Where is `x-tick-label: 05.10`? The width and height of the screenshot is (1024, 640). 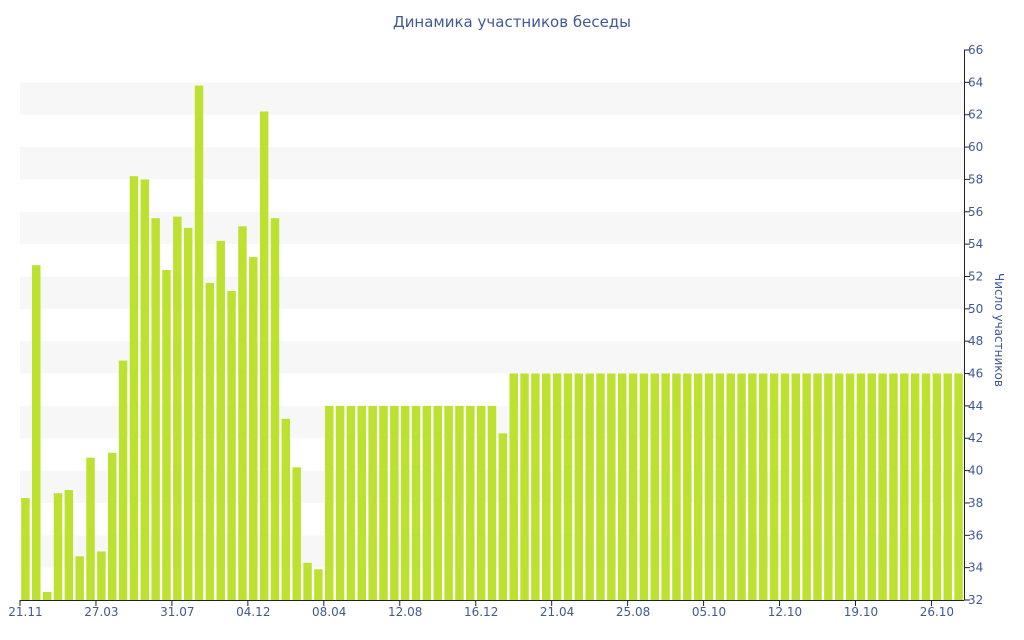
x-tick-label: 05.10 is located at coordinates (709, 612).